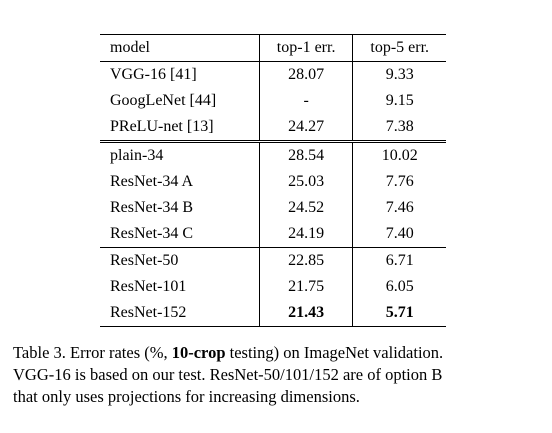  Describe the element at coordinates (180, 48) in the screenshot. I see `header-model: model` at that location.